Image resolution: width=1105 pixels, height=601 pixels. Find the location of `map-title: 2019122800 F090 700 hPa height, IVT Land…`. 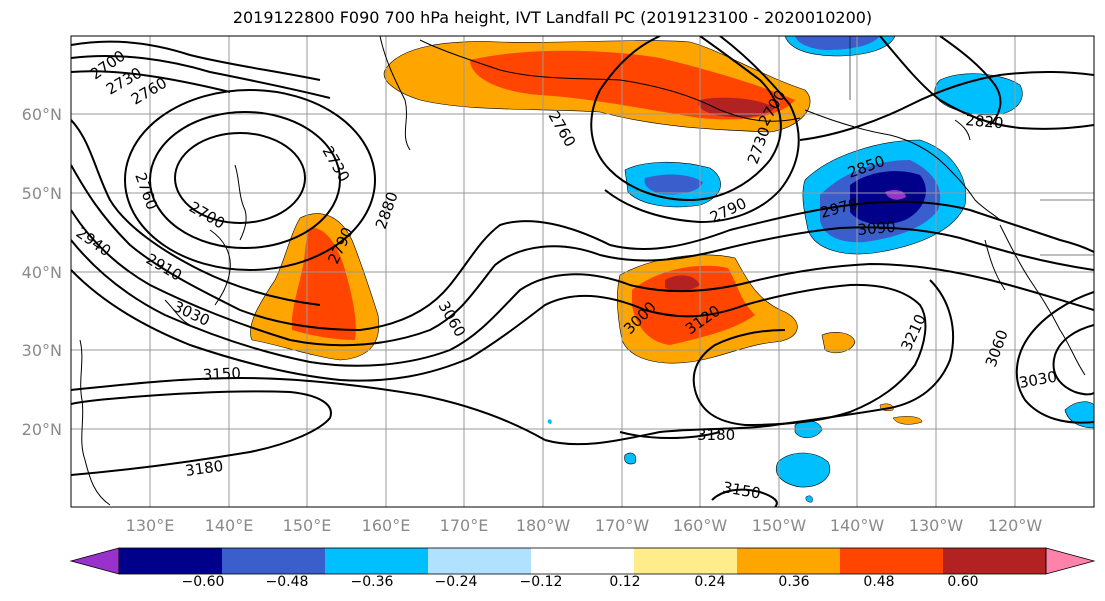

map-title: 2019122800 F090 700 hPa height, IVT Land… is located at coordinates (552, 17).